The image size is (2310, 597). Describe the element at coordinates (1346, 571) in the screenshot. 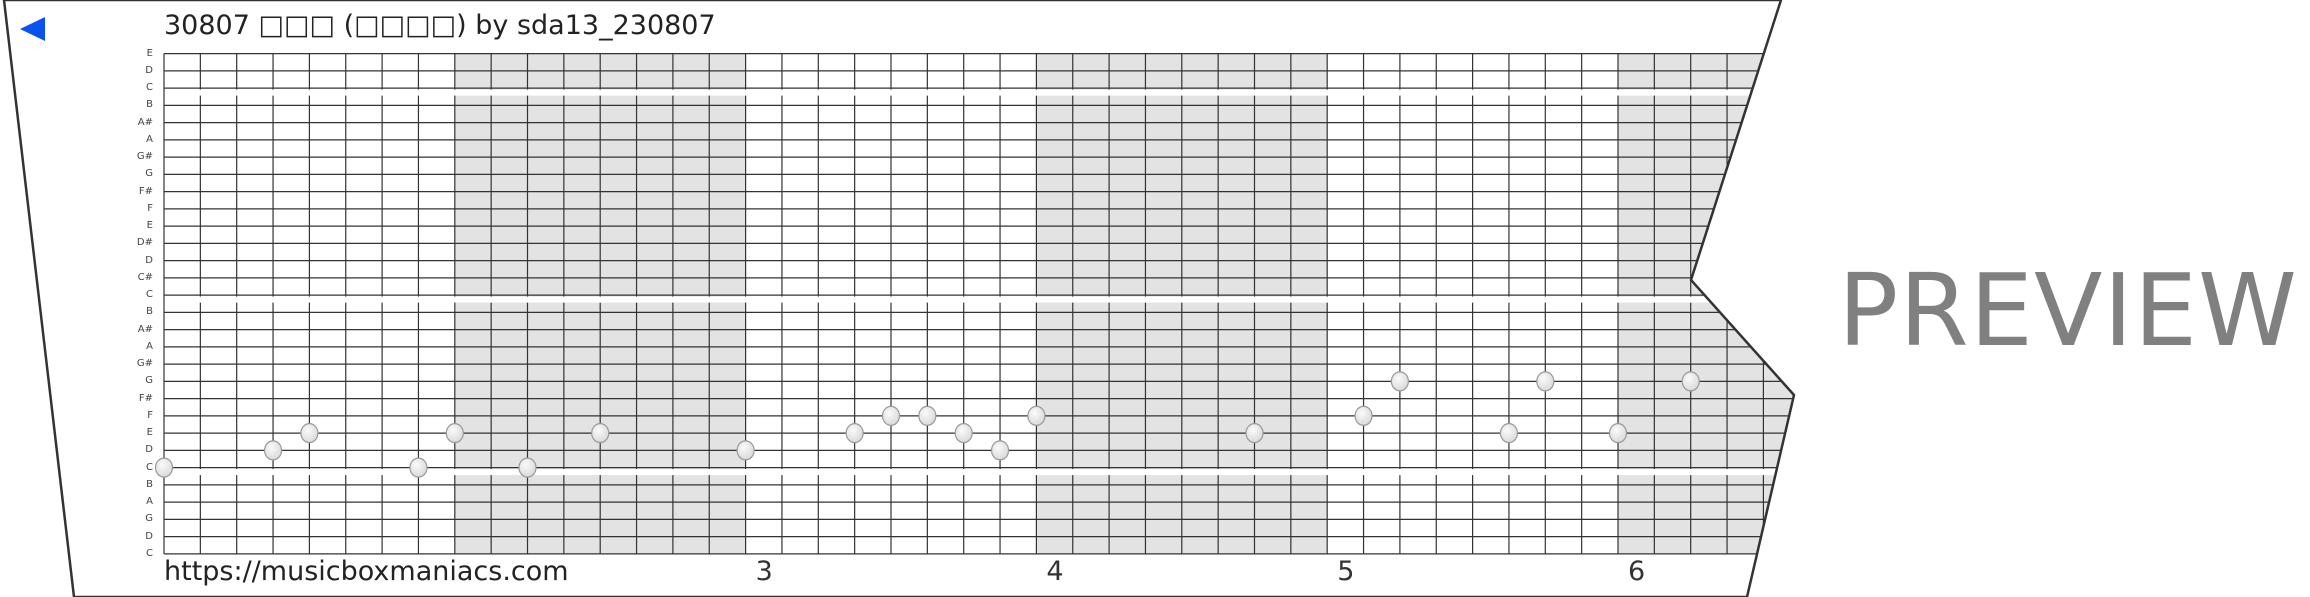

I see `measure-number: 5` at that location.